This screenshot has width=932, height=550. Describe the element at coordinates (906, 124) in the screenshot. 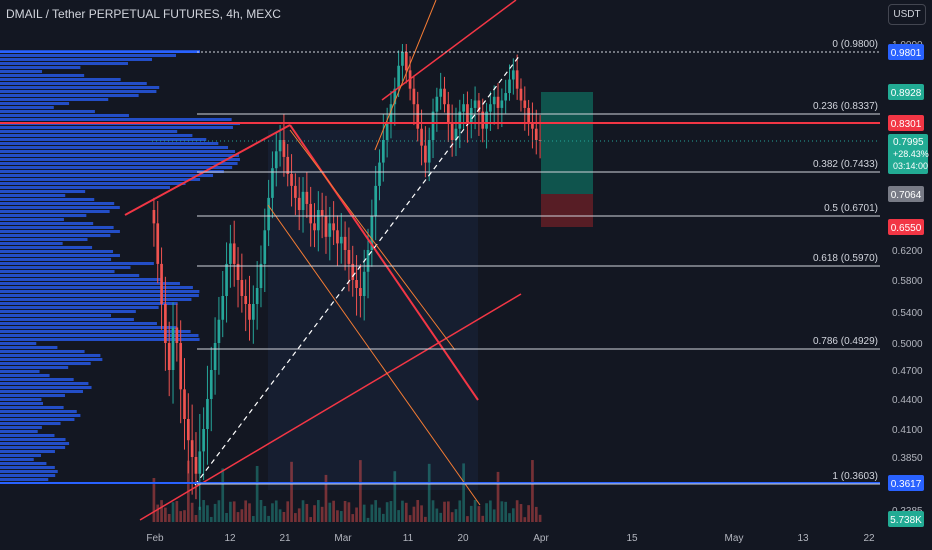

I see `price-badge-label: 0.8301` at that location.